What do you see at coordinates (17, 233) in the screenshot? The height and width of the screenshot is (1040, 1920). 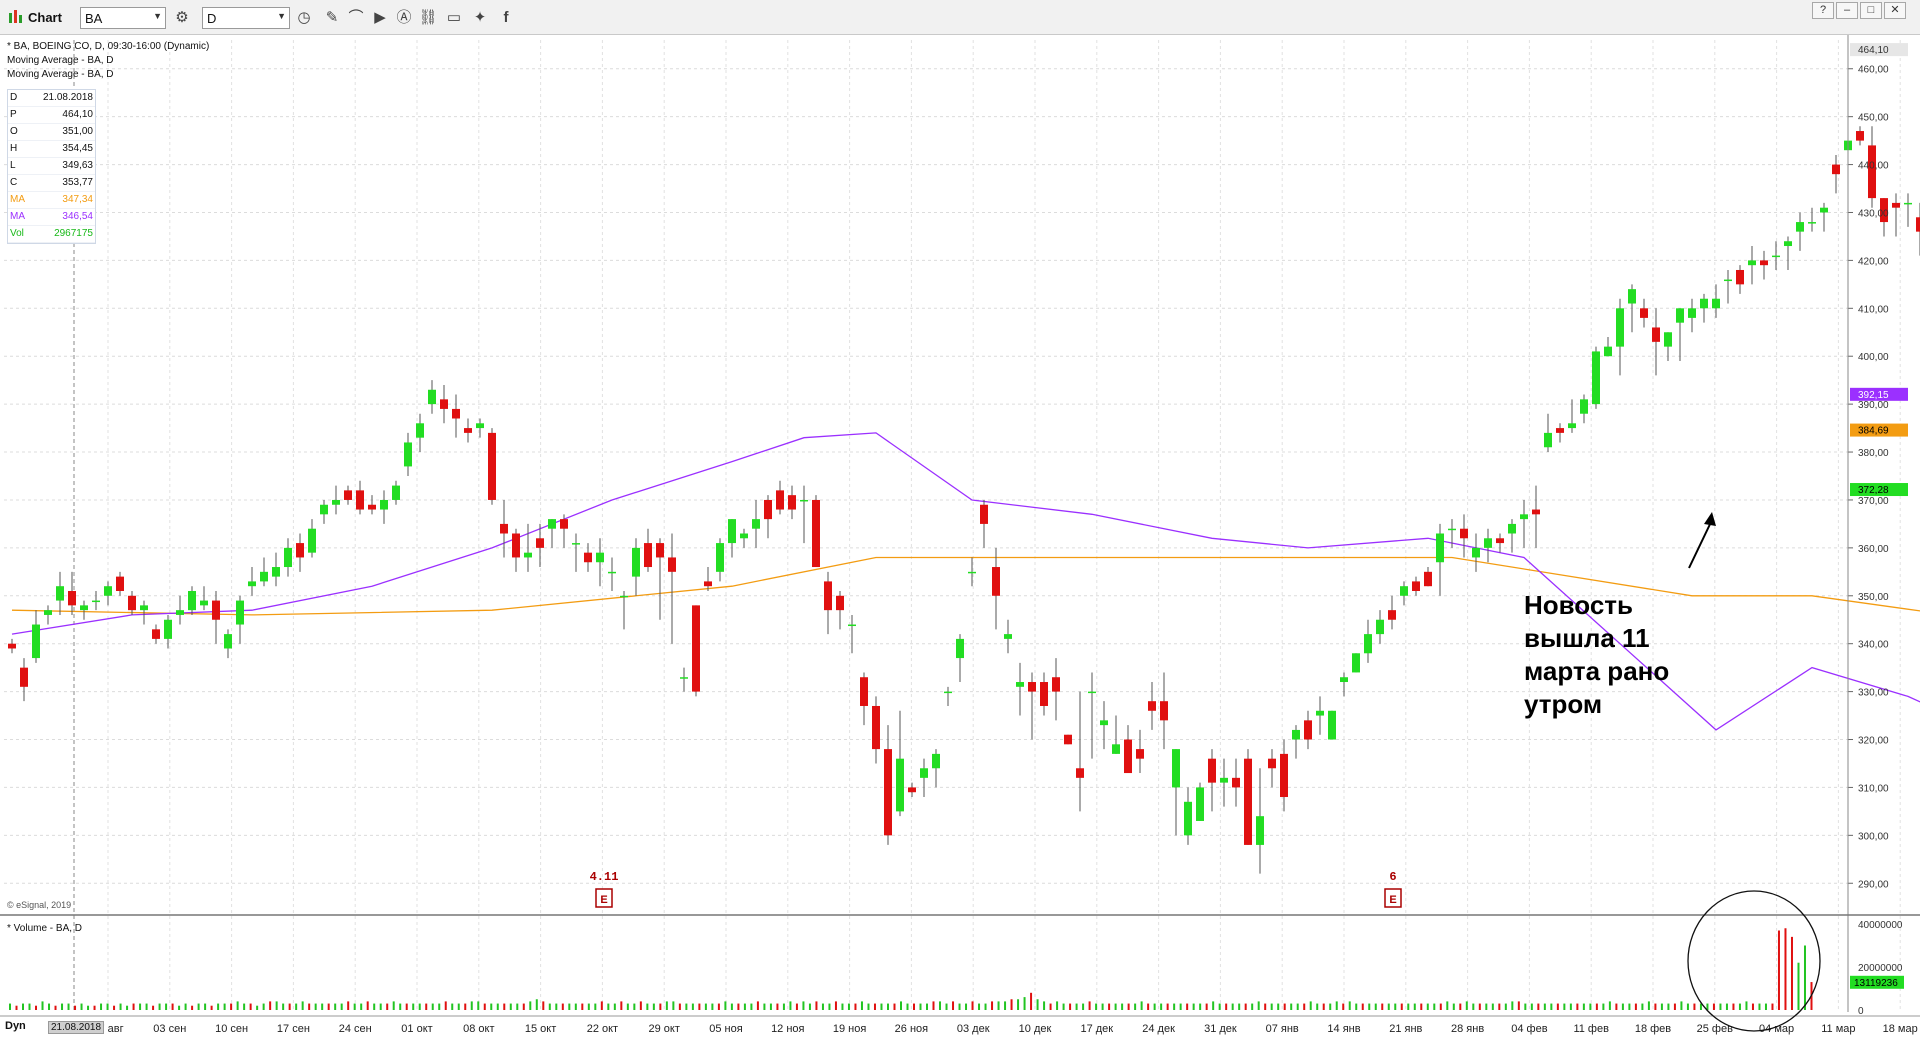 I see `data-window-key: Vol` at bounding box center [17, 233].